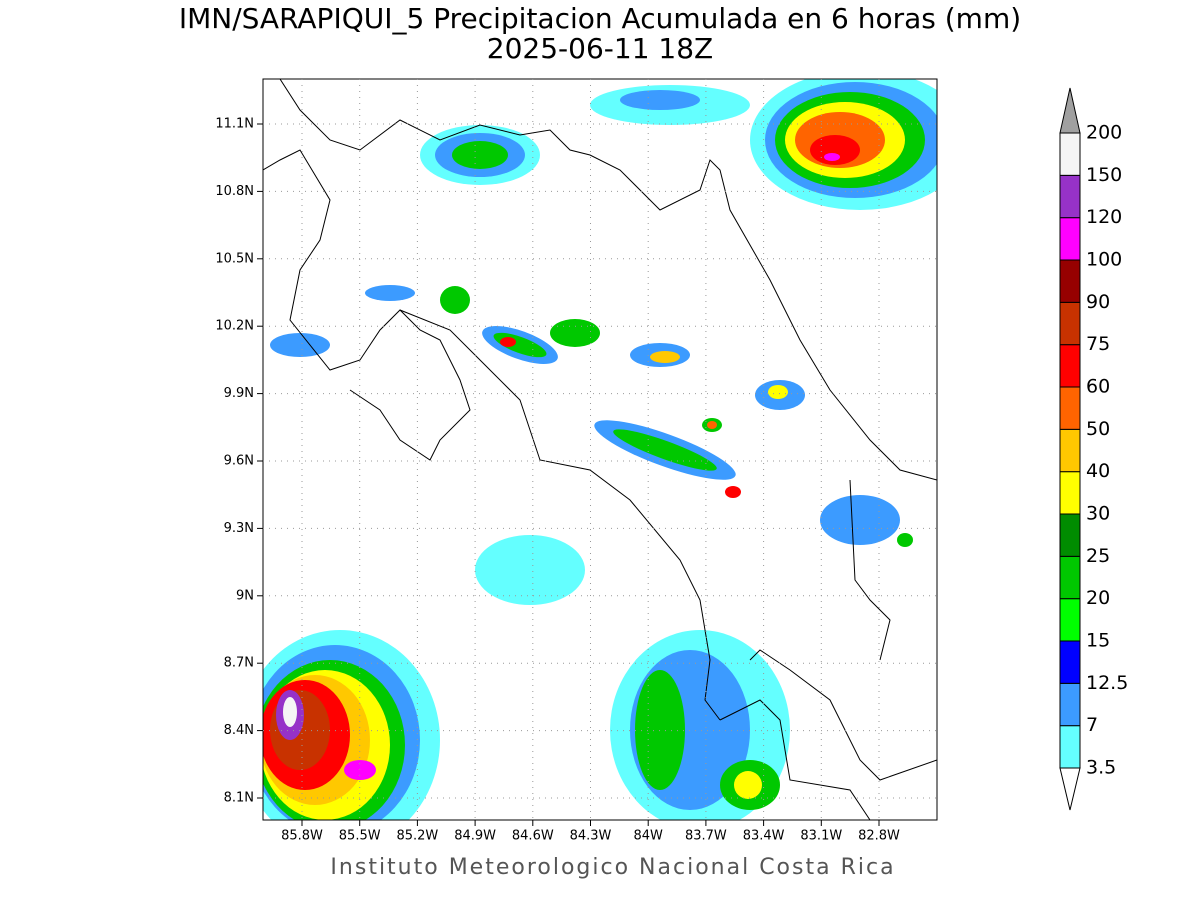 The image size is (1200, 900). I want to click on colorbar-label: 15, so click(1098, 641).